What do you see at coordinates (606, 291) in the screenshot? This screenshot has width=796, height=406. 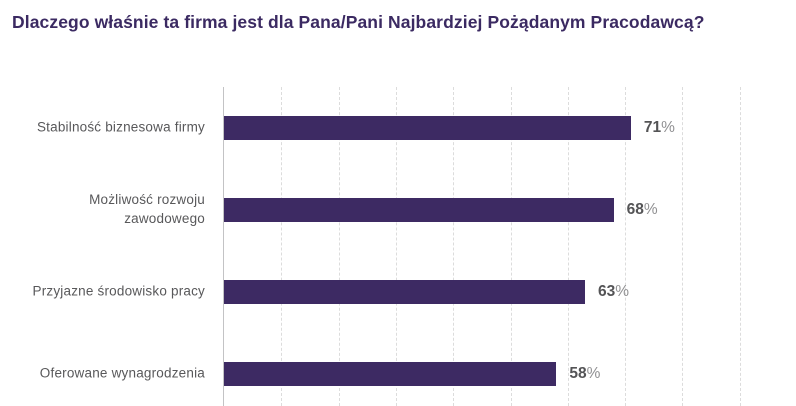 I see `value-number: 63` at bounding box center [606, 291].